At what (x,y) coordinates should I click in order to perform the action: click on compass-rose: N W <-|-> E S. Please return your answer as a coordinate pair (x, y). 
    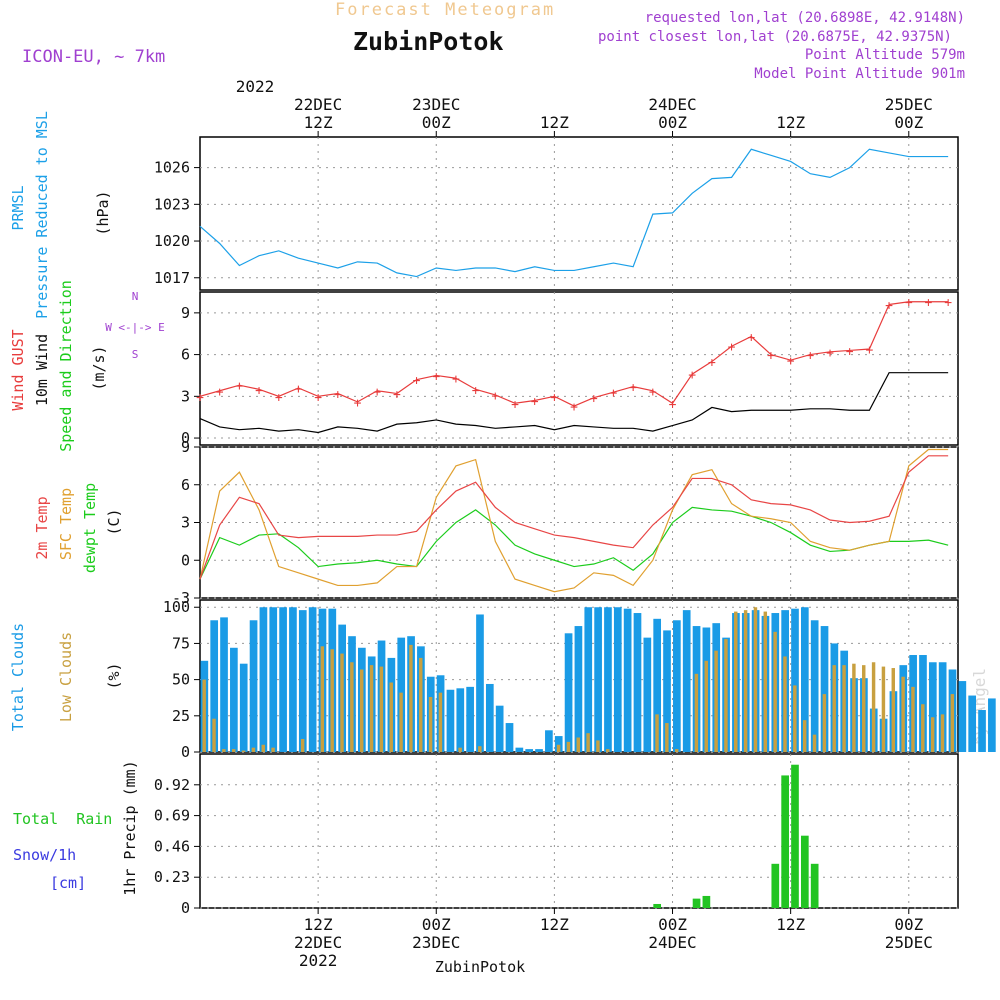
    Looking at the image, I should click on (135, 325).